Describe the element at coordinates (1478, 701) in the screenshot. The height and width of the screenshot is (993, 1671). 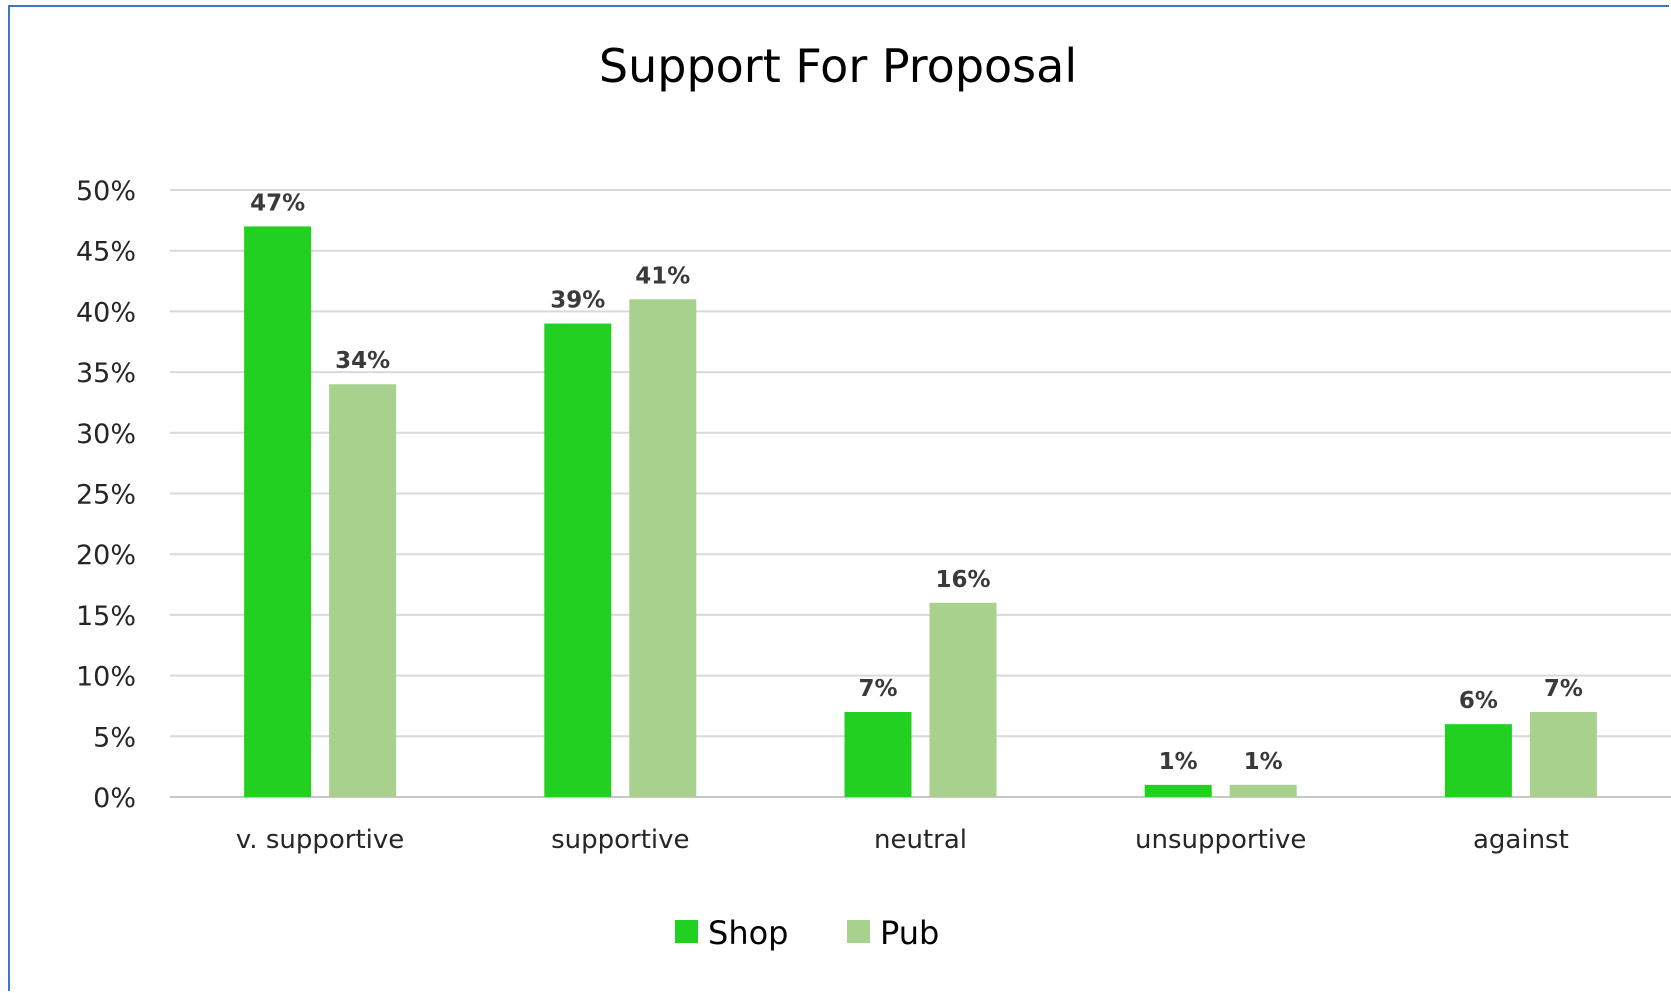
I see `data-label: 6%` at that location.